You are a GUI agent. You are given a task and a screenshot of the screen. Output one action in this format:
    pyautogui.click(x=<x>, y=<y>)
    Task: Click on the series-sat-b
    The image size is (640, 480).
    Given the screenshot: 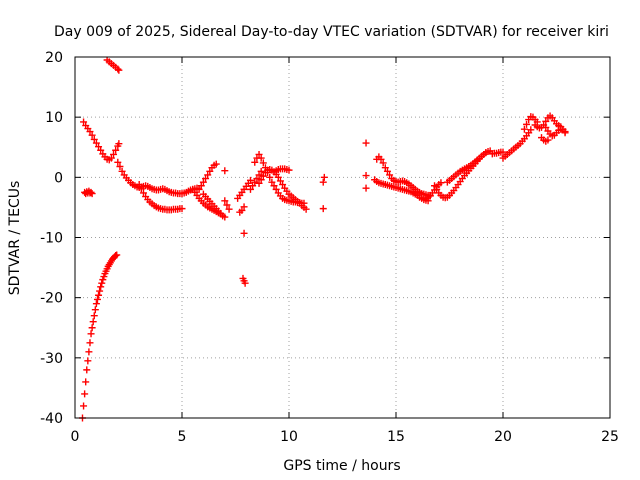 What is the action you would take?
    pyautogui.click(x=88, y=192)
    